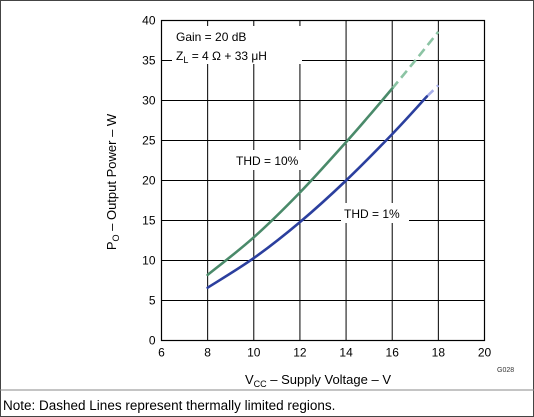  Describe the element at coordinates (149, 21) in the screenshot. I see `y-tick-label-8: 40` at that location.